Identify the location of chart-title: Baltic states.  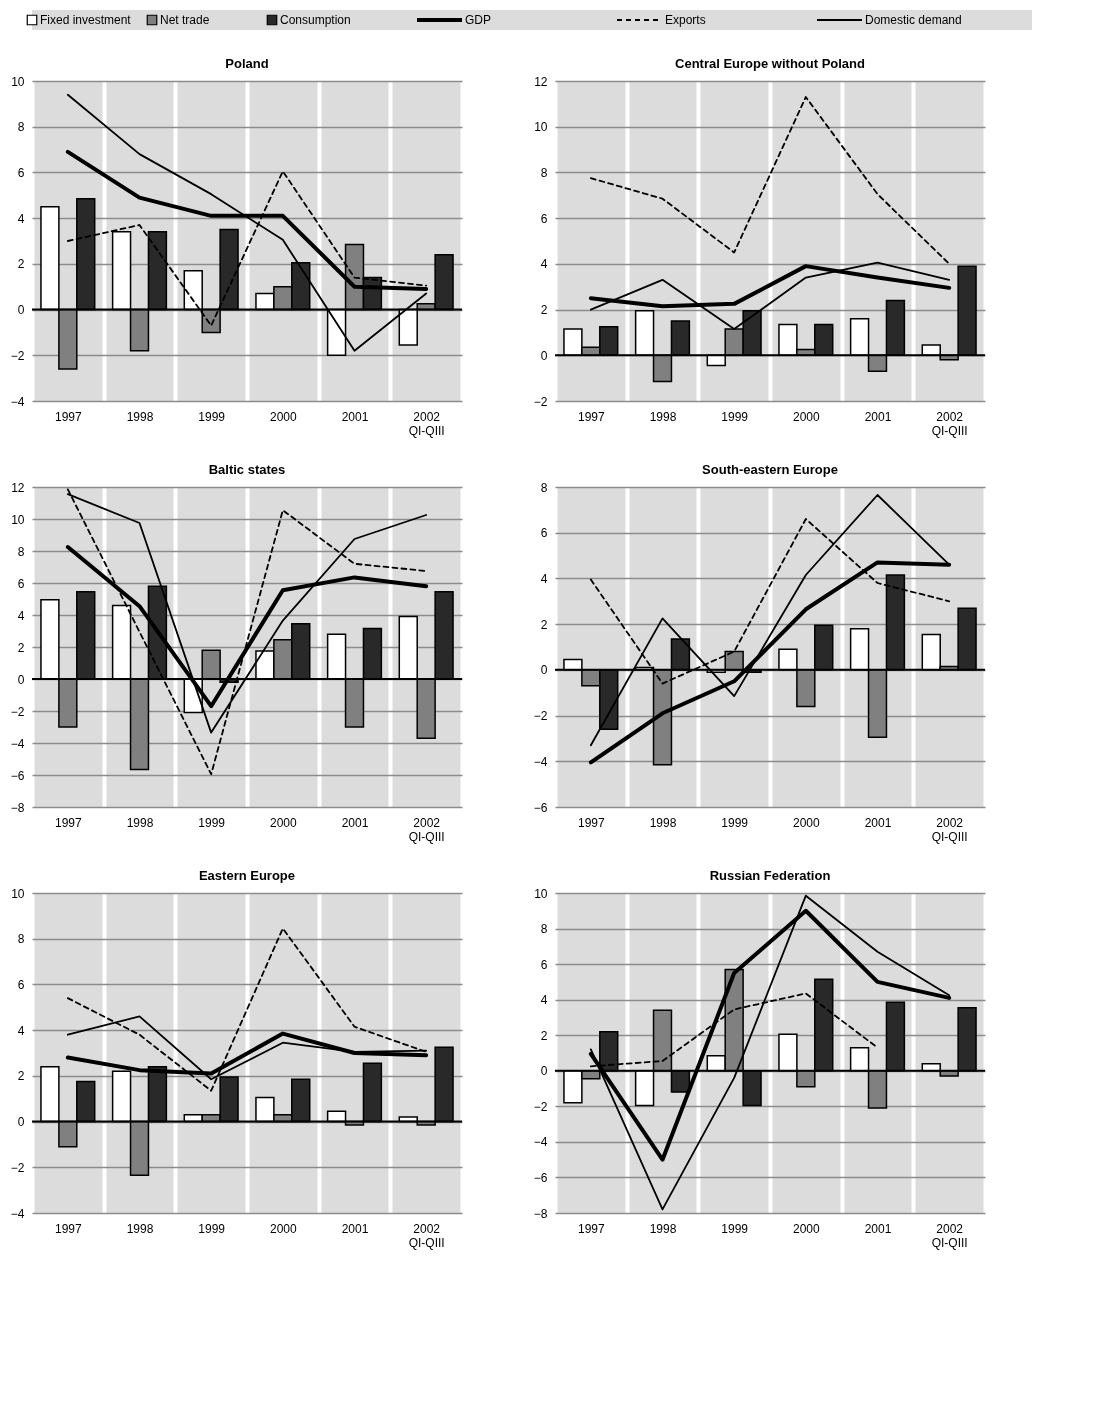
(247, 469).